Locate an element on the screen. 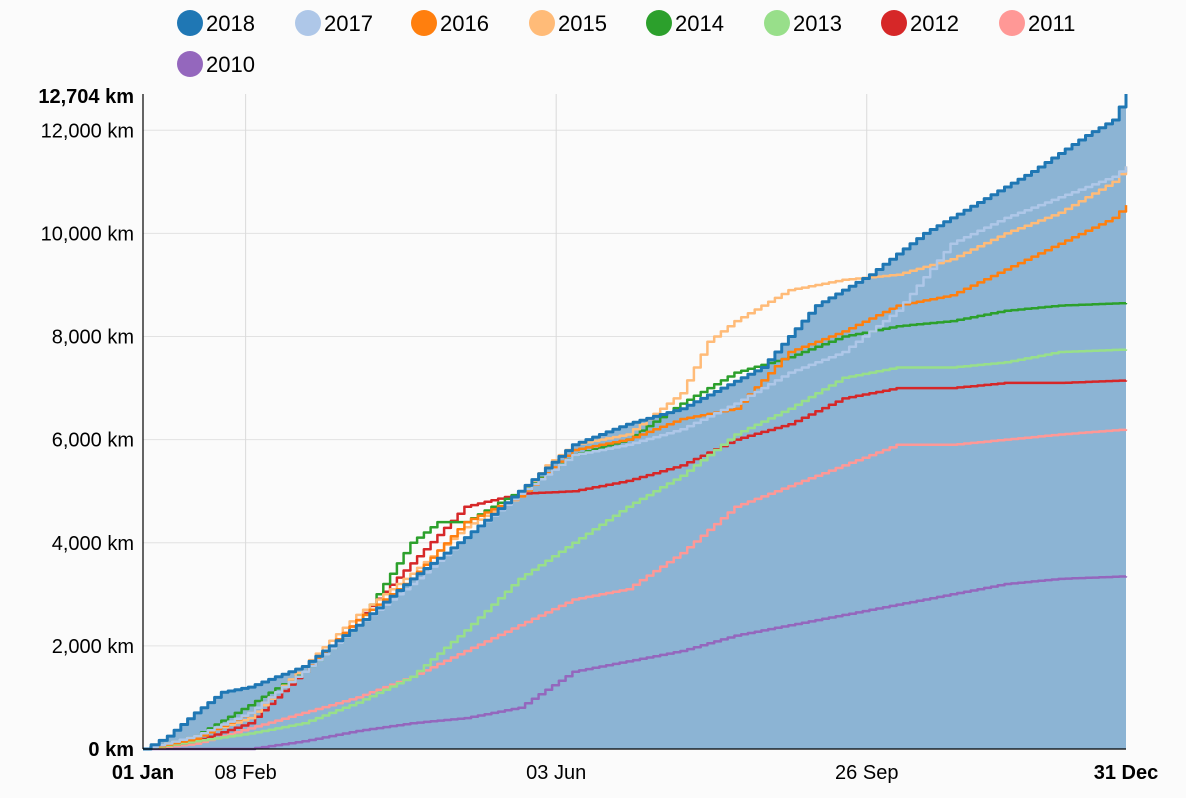 This screenshot has width=1186, height=798. legend: 2018 2017 2016 2015 2014 2013 2012 2011 2010 is located at coordinates (626, 43).